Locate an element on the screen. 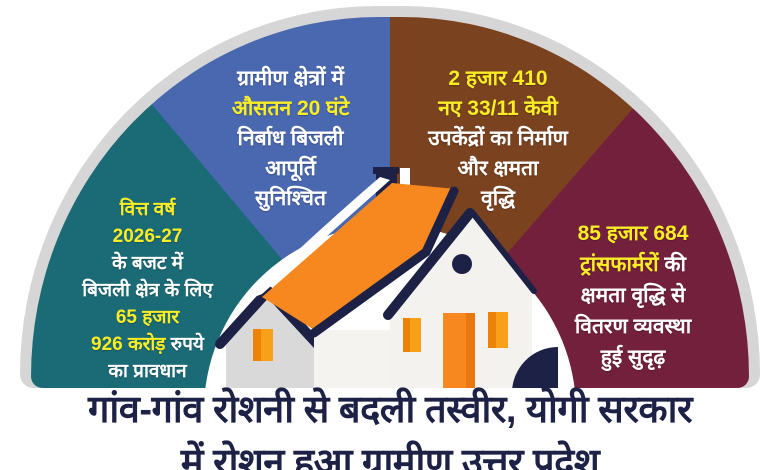 This screenshot has height=470, width=780. segment-text-line: 65 हजार is located at coordinates (147, 317).